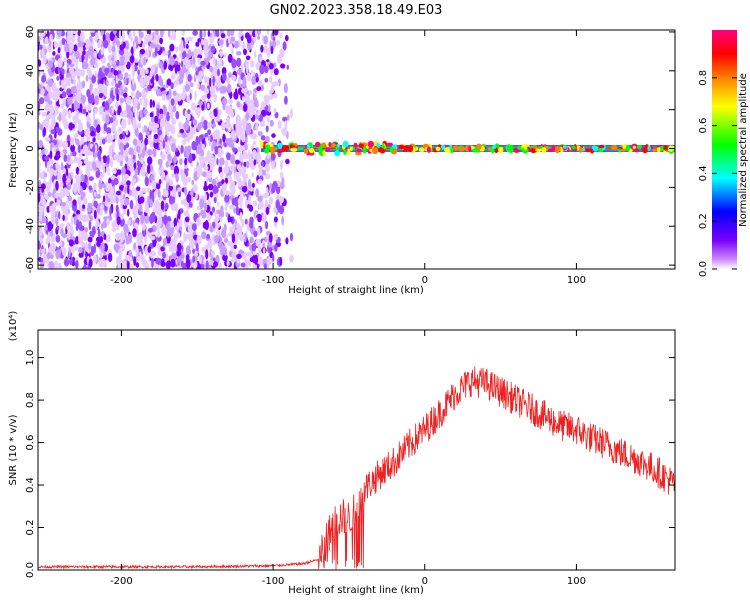 This screenshot has height=600, width=750. Describe the element at coordinates (13, 326) in the screenshot. I see `snr-y-multiplier: (x10⁴)` at that location.